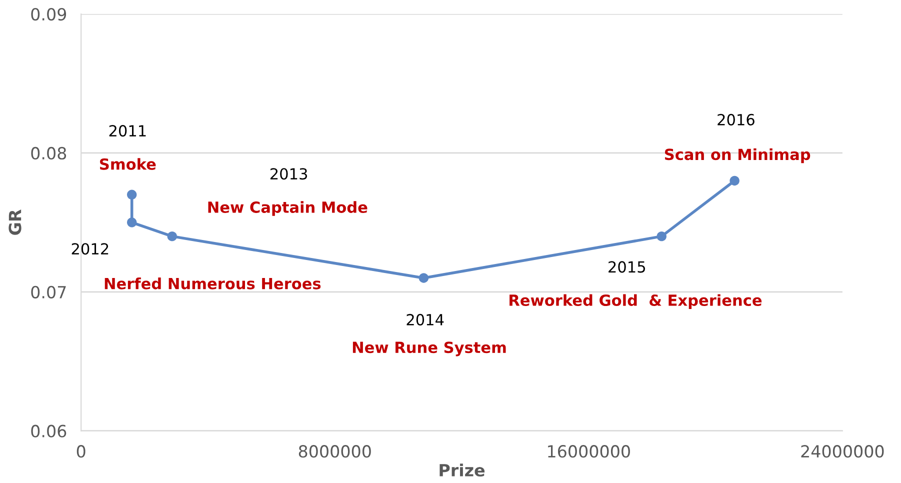 This screenshot has height=483, width=901. What do you see at coordinates (48, 153) in the screenshot?
I see `y-tick-label: 0.08` at bounding box center [48, 153].